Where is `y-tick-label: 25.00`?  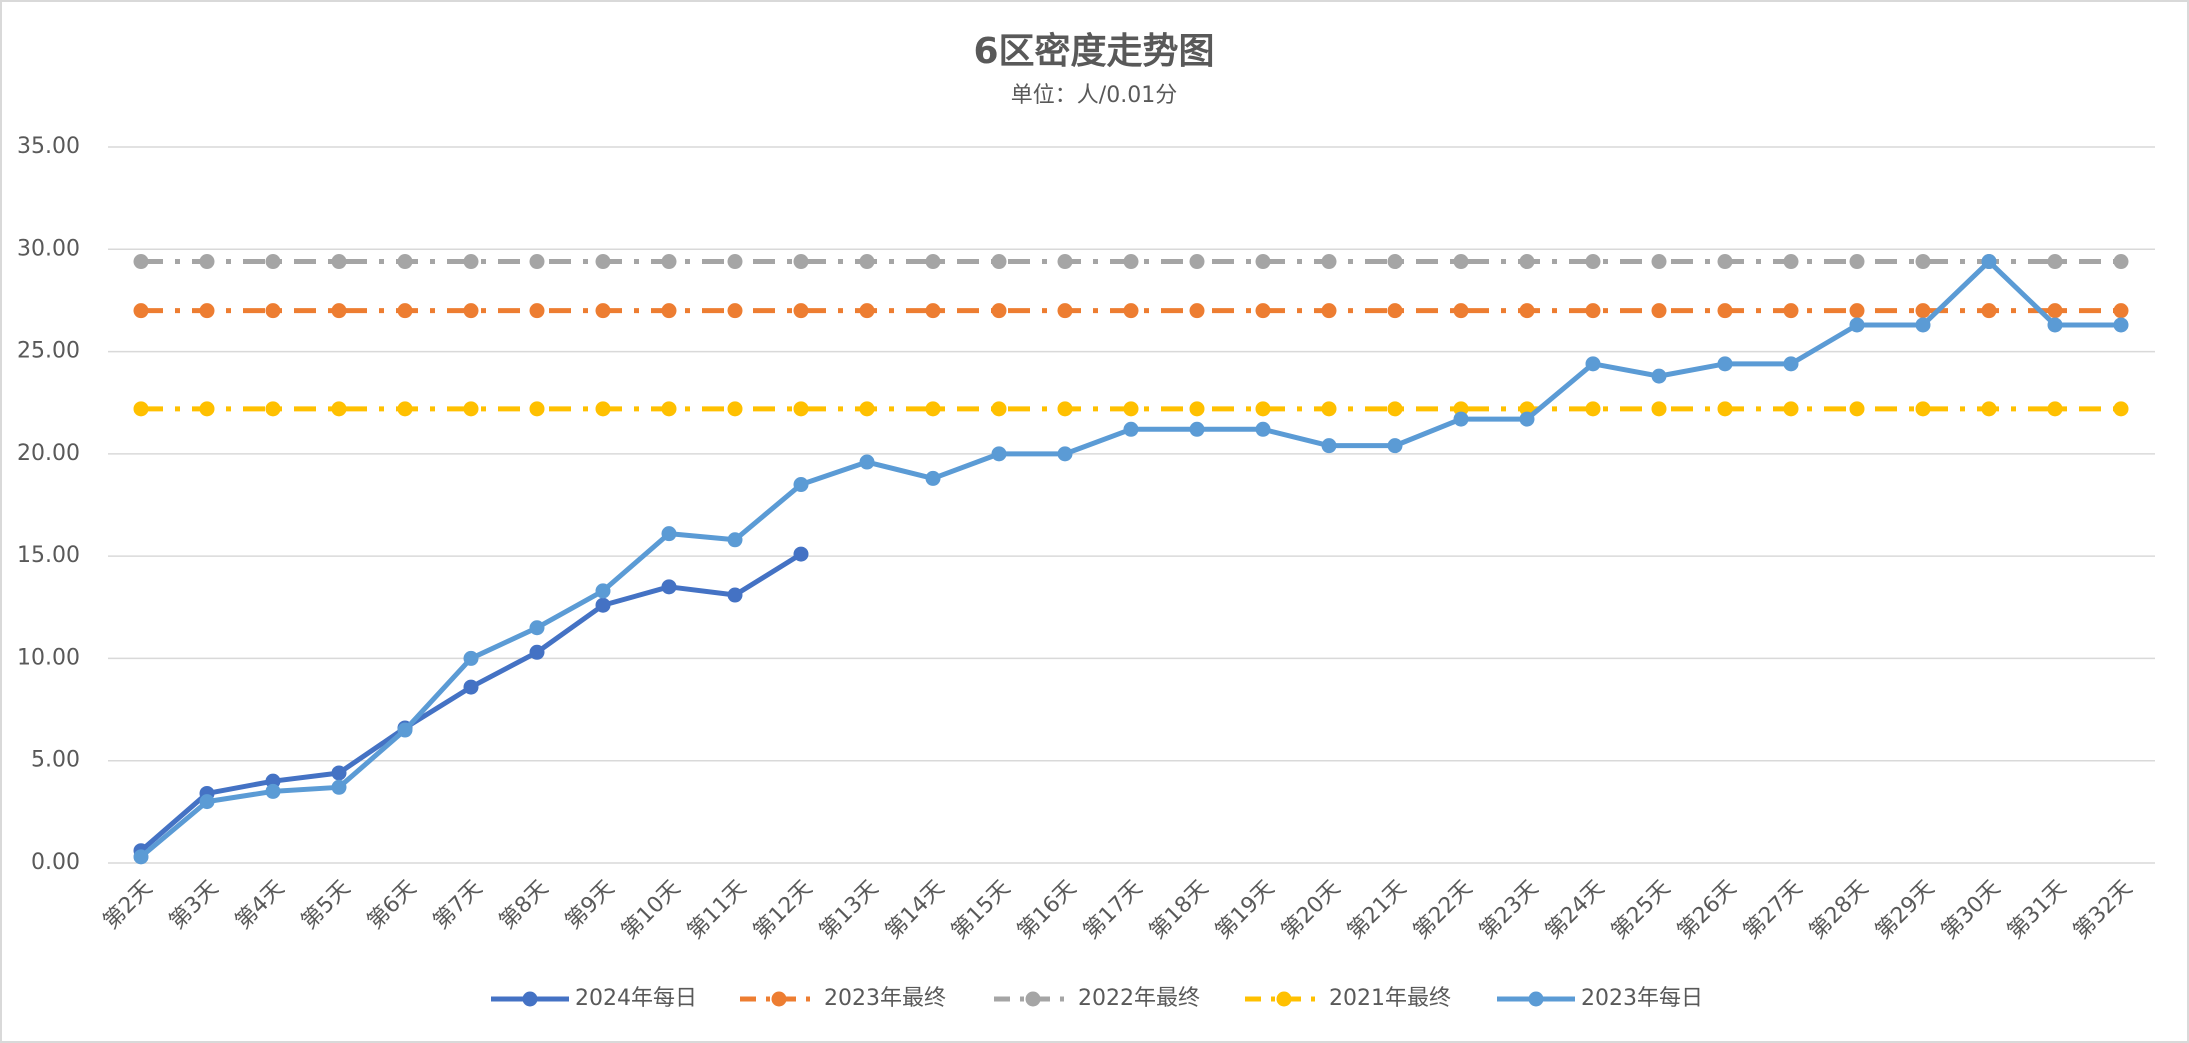
y-tick-label: 25.00 is located at coordinates (48, 351).